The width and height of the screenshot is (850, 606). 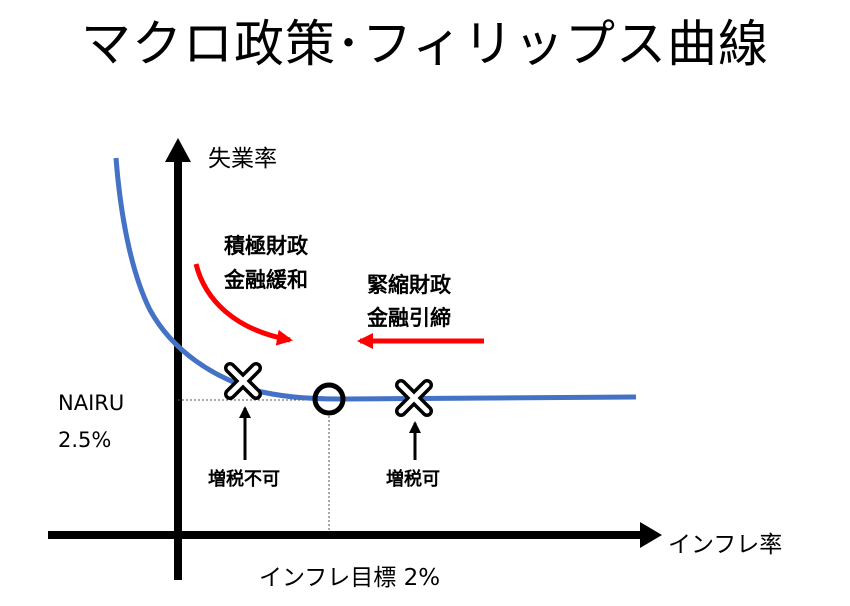 I want to click on left-policy-line1: 積極財政, so click(x=266, y=246).